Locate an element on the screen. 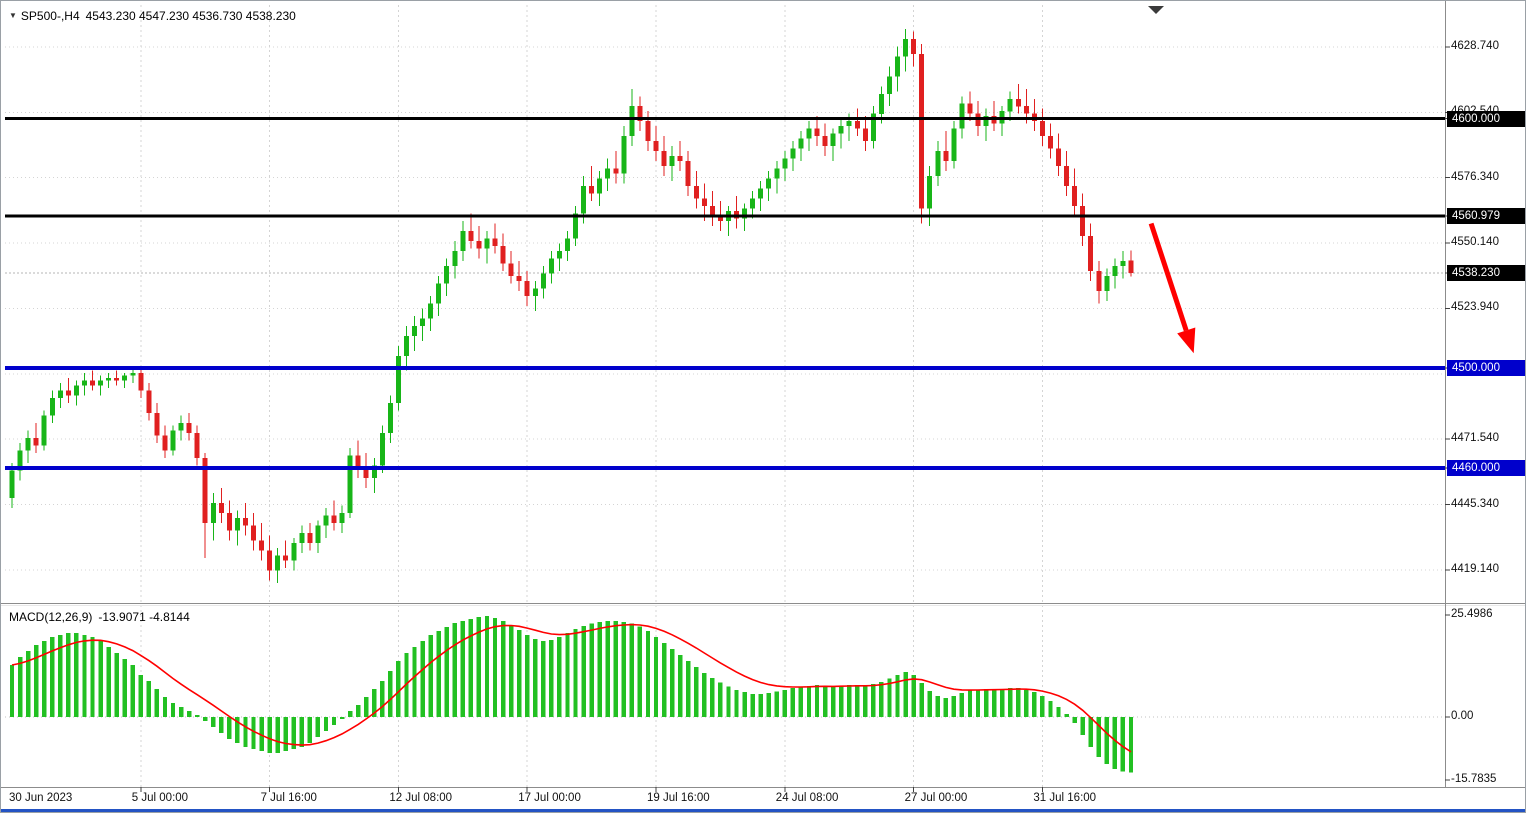 This screenshot has height=813, width=1526. macd-axis-label: 25.4986 is located at coordinates (1472, 614).